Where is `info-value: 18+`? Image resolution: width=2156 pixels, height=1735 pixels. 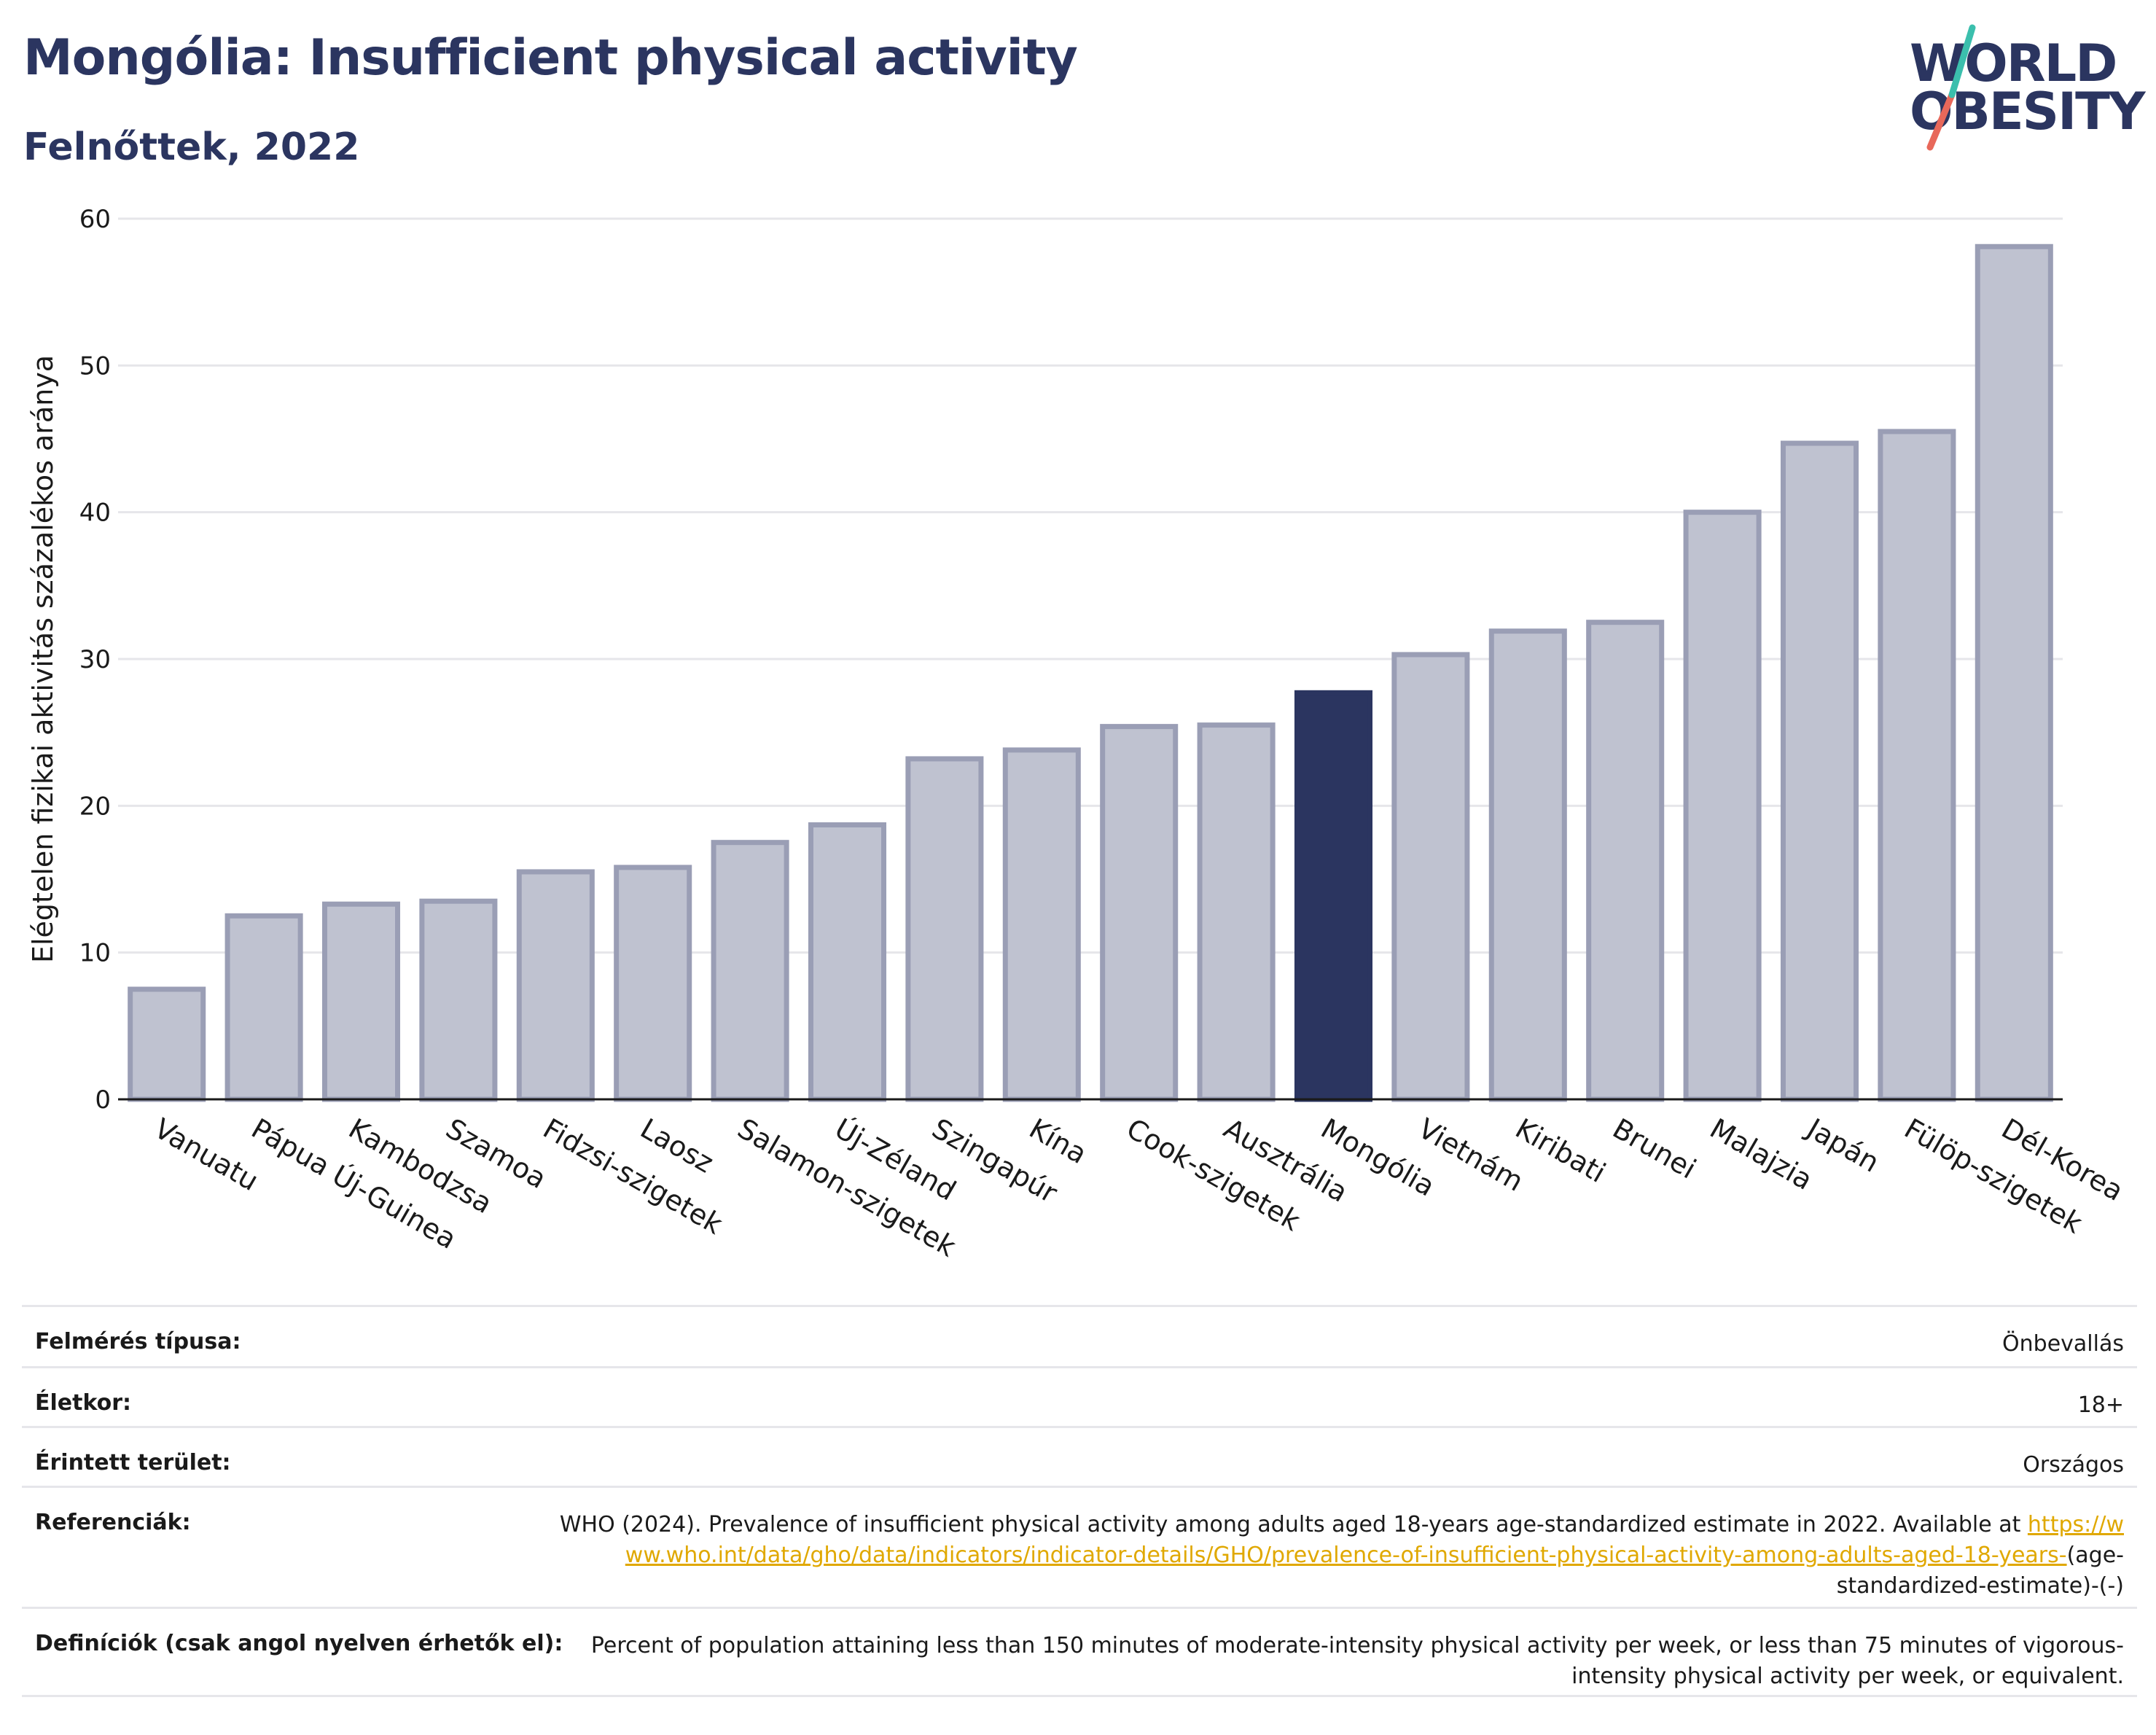
info-value: 18+ is located at coordinates (2101, 1405).